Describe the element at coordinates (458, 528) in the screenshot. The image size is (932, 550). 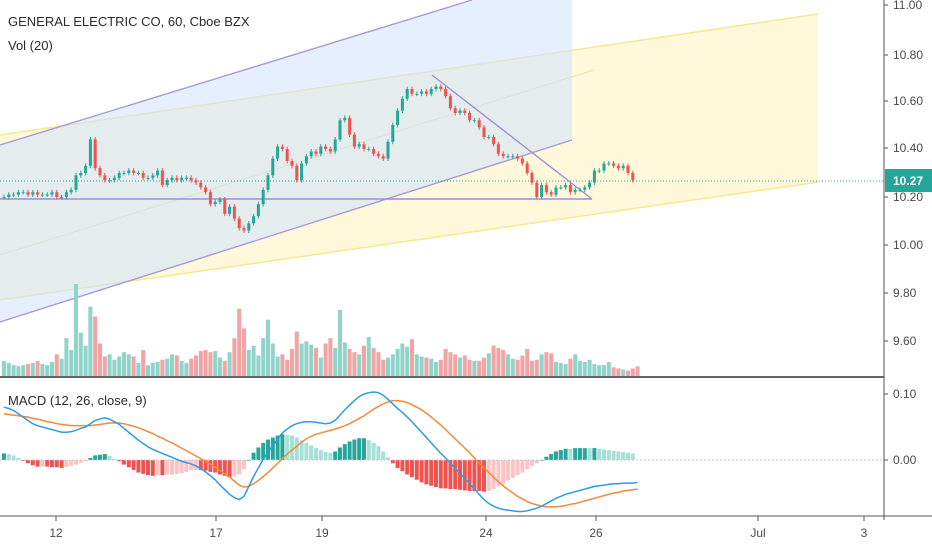
I see `time-axis: 12 17 19 24 26 Jul 3` at that location.